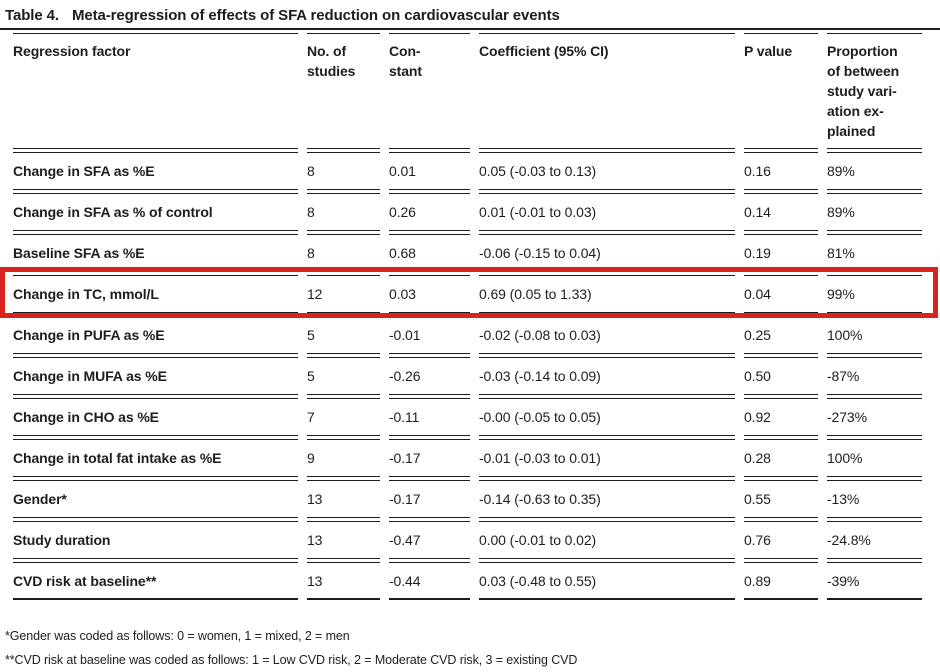 The height and width of the screenshot is (672, 940). What do you see at coordinates (781, 294) in the screenshot?
I see `cell-p-value: 0.04` at bounding box center [781, 294].